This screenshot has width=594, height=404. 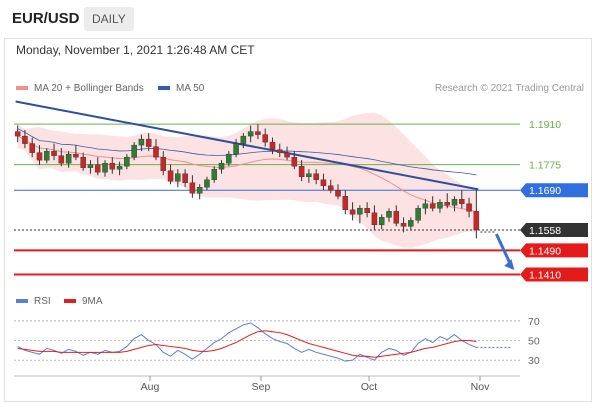 I want to click on x-tick-label: Nov, so click(x=480, y=387).